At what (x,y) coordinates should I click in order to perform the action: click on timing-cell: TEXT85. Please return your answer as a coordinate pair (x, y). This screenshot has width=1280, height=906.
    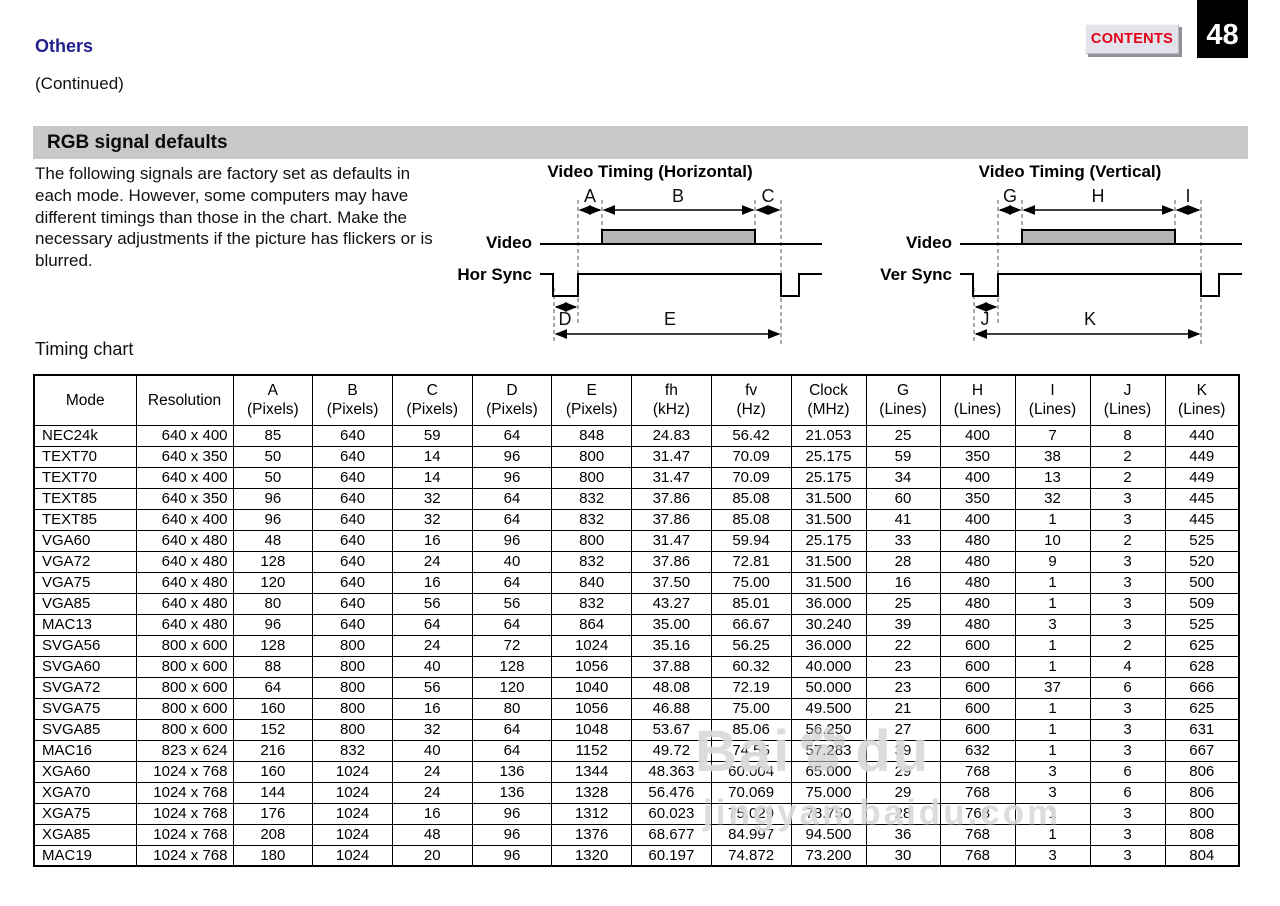
    Looking at the image, I should click on (85, 519).